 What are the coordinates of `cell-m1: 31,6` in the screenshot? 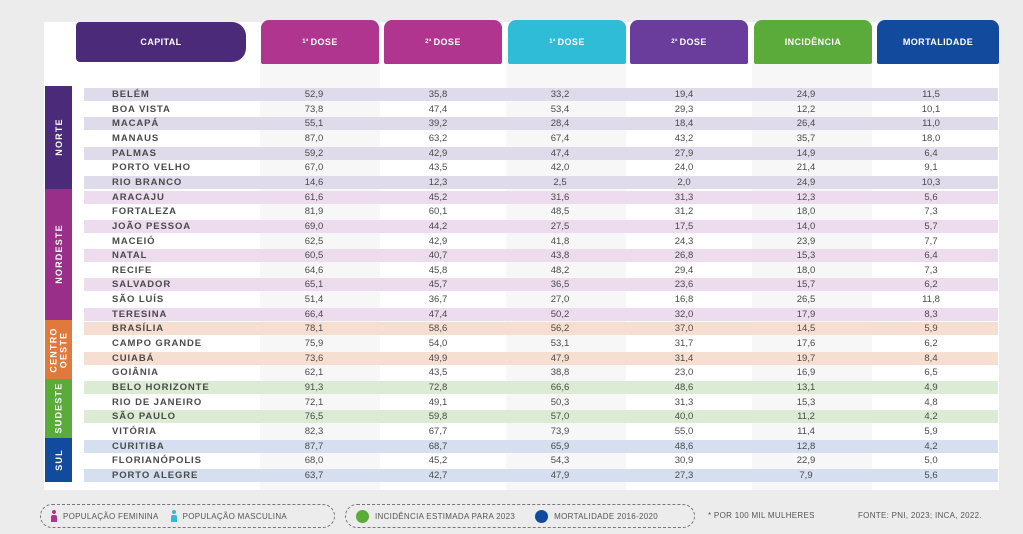 It's located at (560, 197).